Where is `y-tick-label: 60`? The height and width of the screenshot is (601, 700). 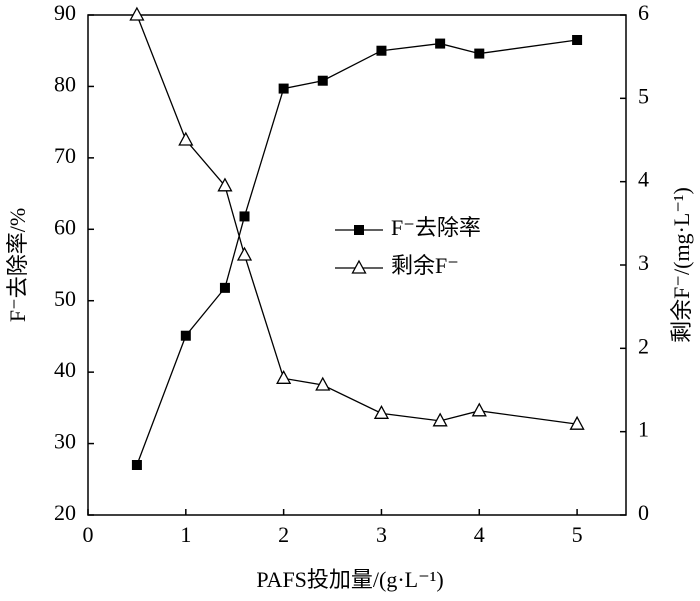 y-tick-label: 60 is located at coordinates (65, 226).